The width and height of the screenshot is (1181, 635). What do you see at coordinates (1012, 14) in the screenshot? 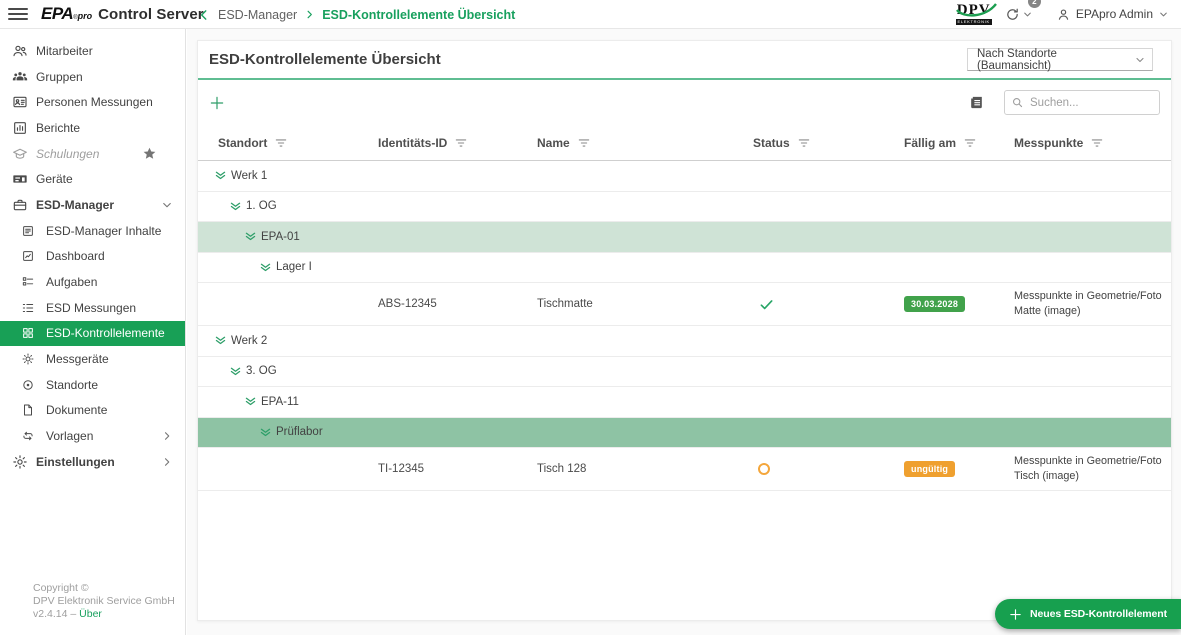
I see `sync-icon` at bounding box center [1012, 14].